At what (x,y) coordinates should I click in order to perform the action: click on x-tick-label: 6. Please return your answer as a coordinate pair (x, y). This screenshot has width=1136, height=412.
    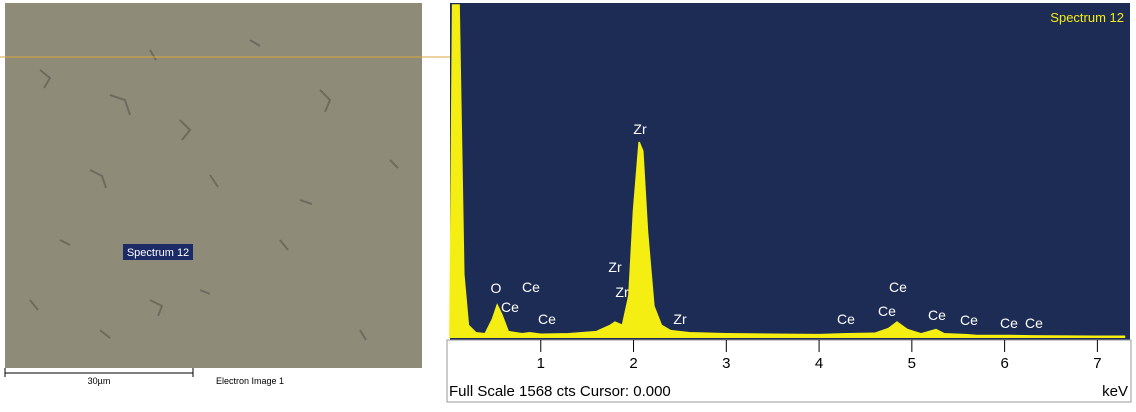
    Looking at the image, I should click on (1004, 363).